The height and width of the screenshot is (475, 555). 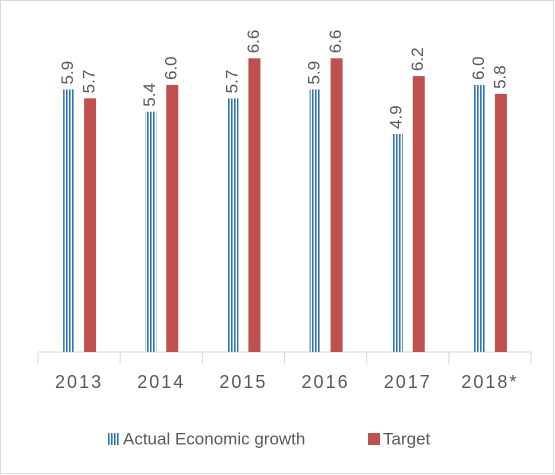 What do you see at coordinates (407, 438) in the screenshot?
I see `legend-label: Target` at bounding box center [407, 438].